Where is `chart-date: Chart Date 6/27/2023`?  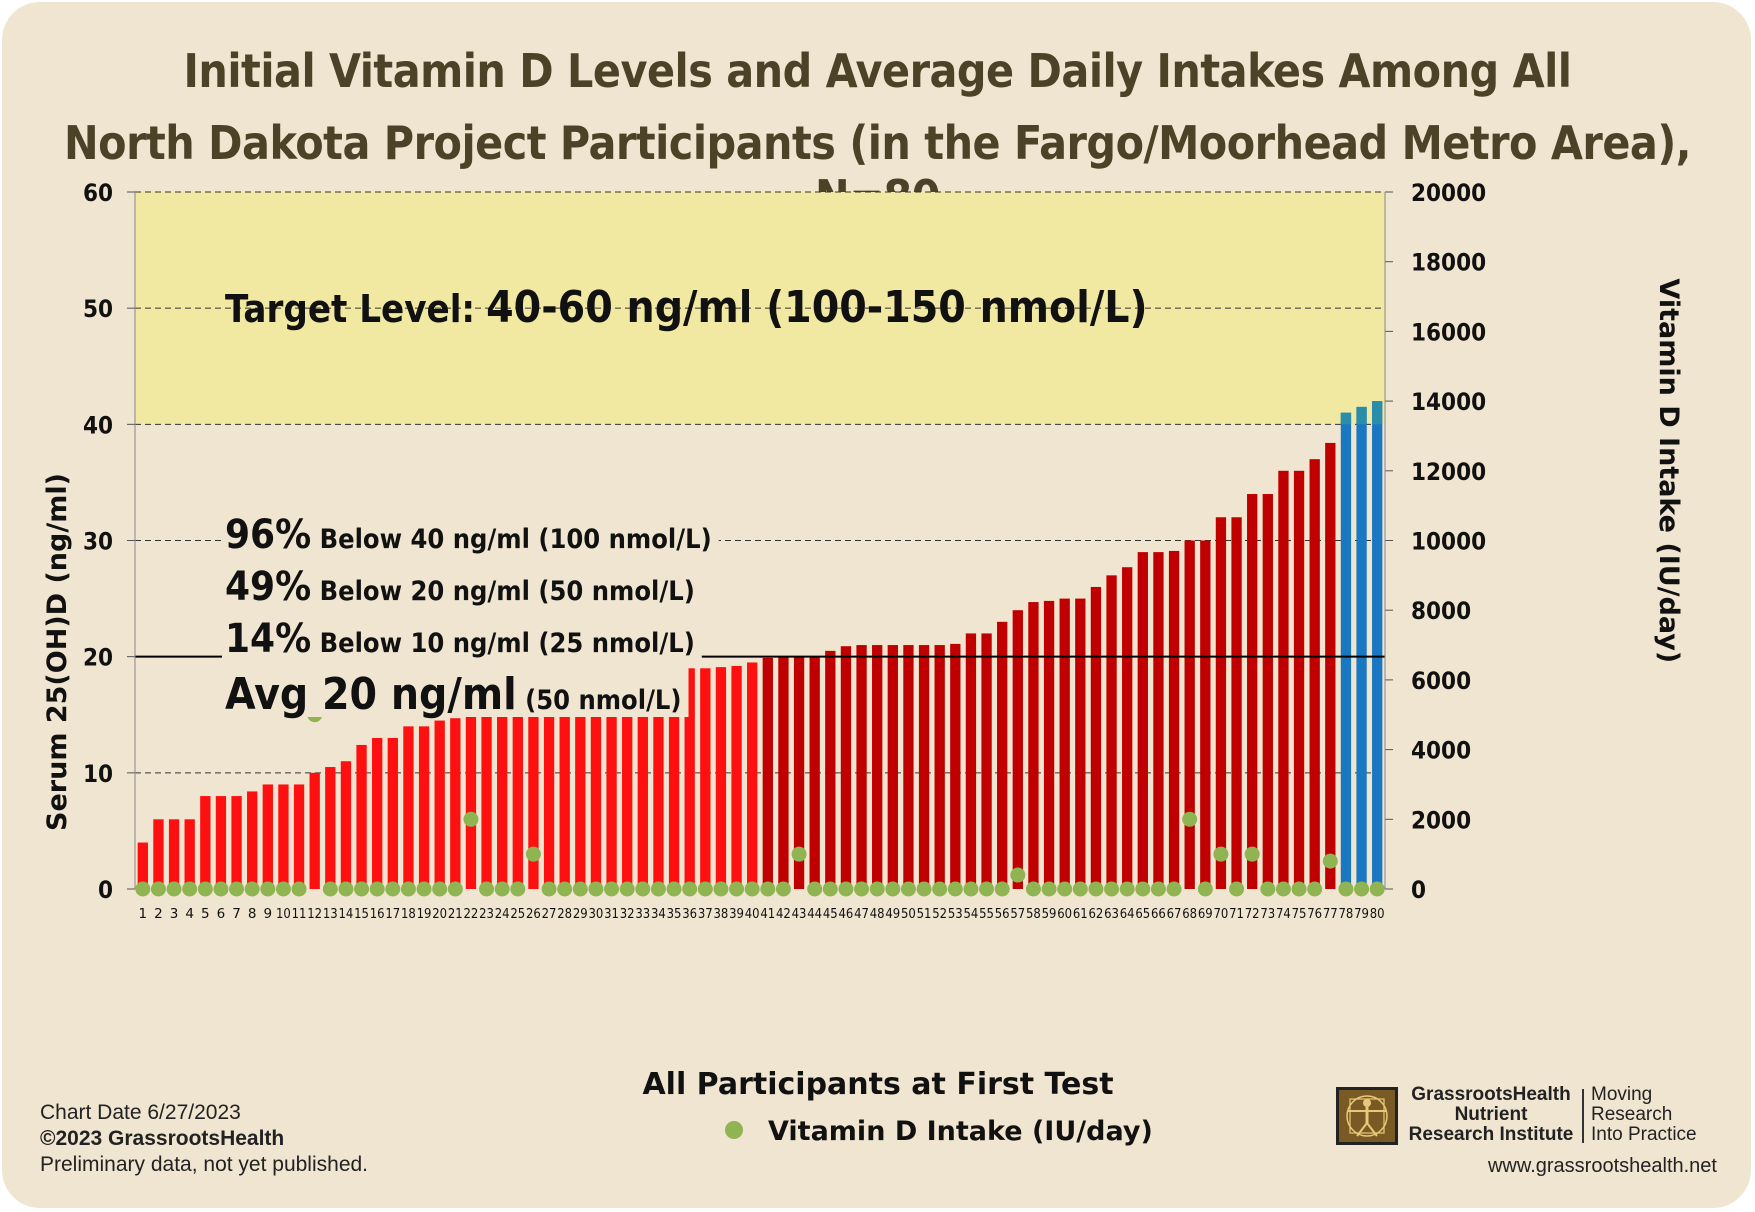 chart-date: Chart Date 6/27/2023 is located at coordinates (140, 1112).